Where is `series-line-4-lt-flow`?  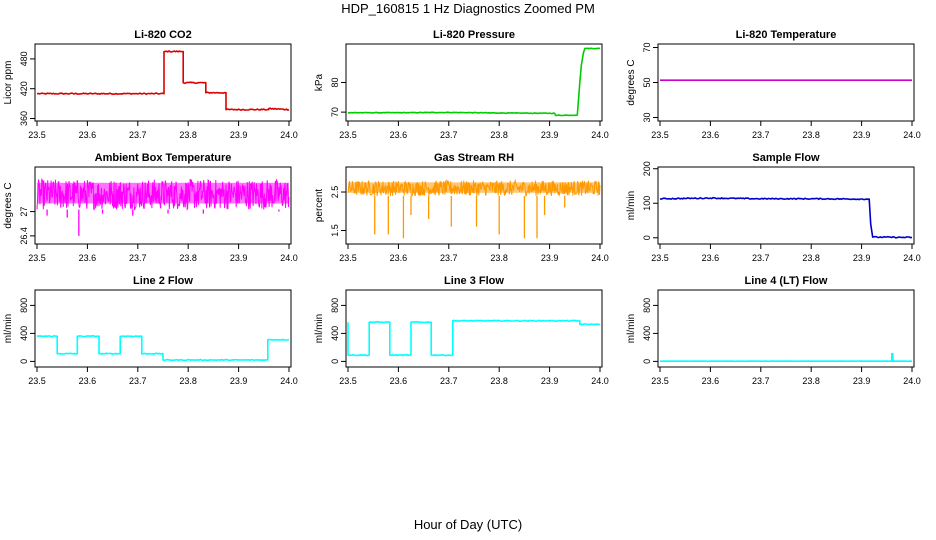 series-line-4-lt-flow is located at coordinates (785, 357).